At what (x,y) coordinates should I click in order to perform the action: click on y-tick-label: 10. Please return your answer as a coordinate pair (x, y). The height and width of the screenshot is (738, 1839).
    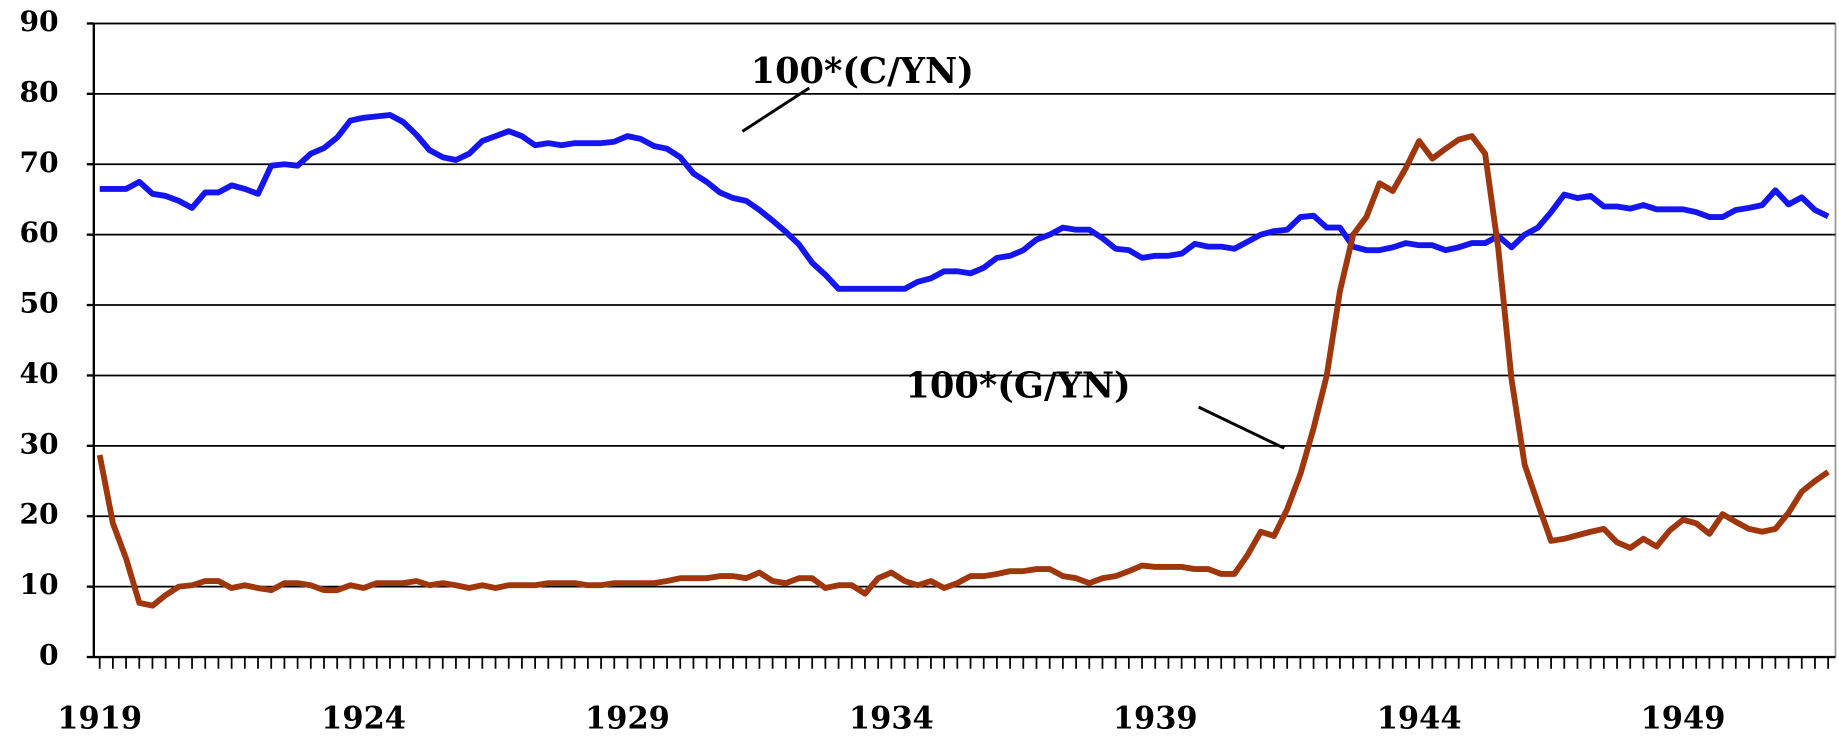
    Looking at the image, I should click on (38, 584).